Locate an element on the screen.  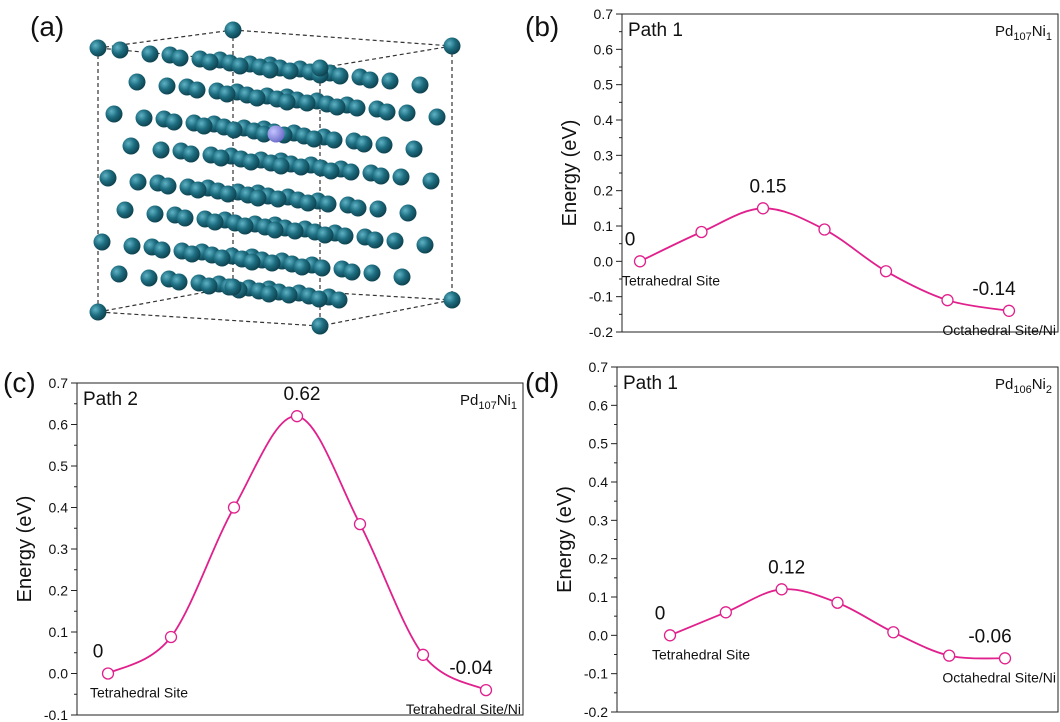
y-tick-label: 0.1 is located at coordinates (604, 226).